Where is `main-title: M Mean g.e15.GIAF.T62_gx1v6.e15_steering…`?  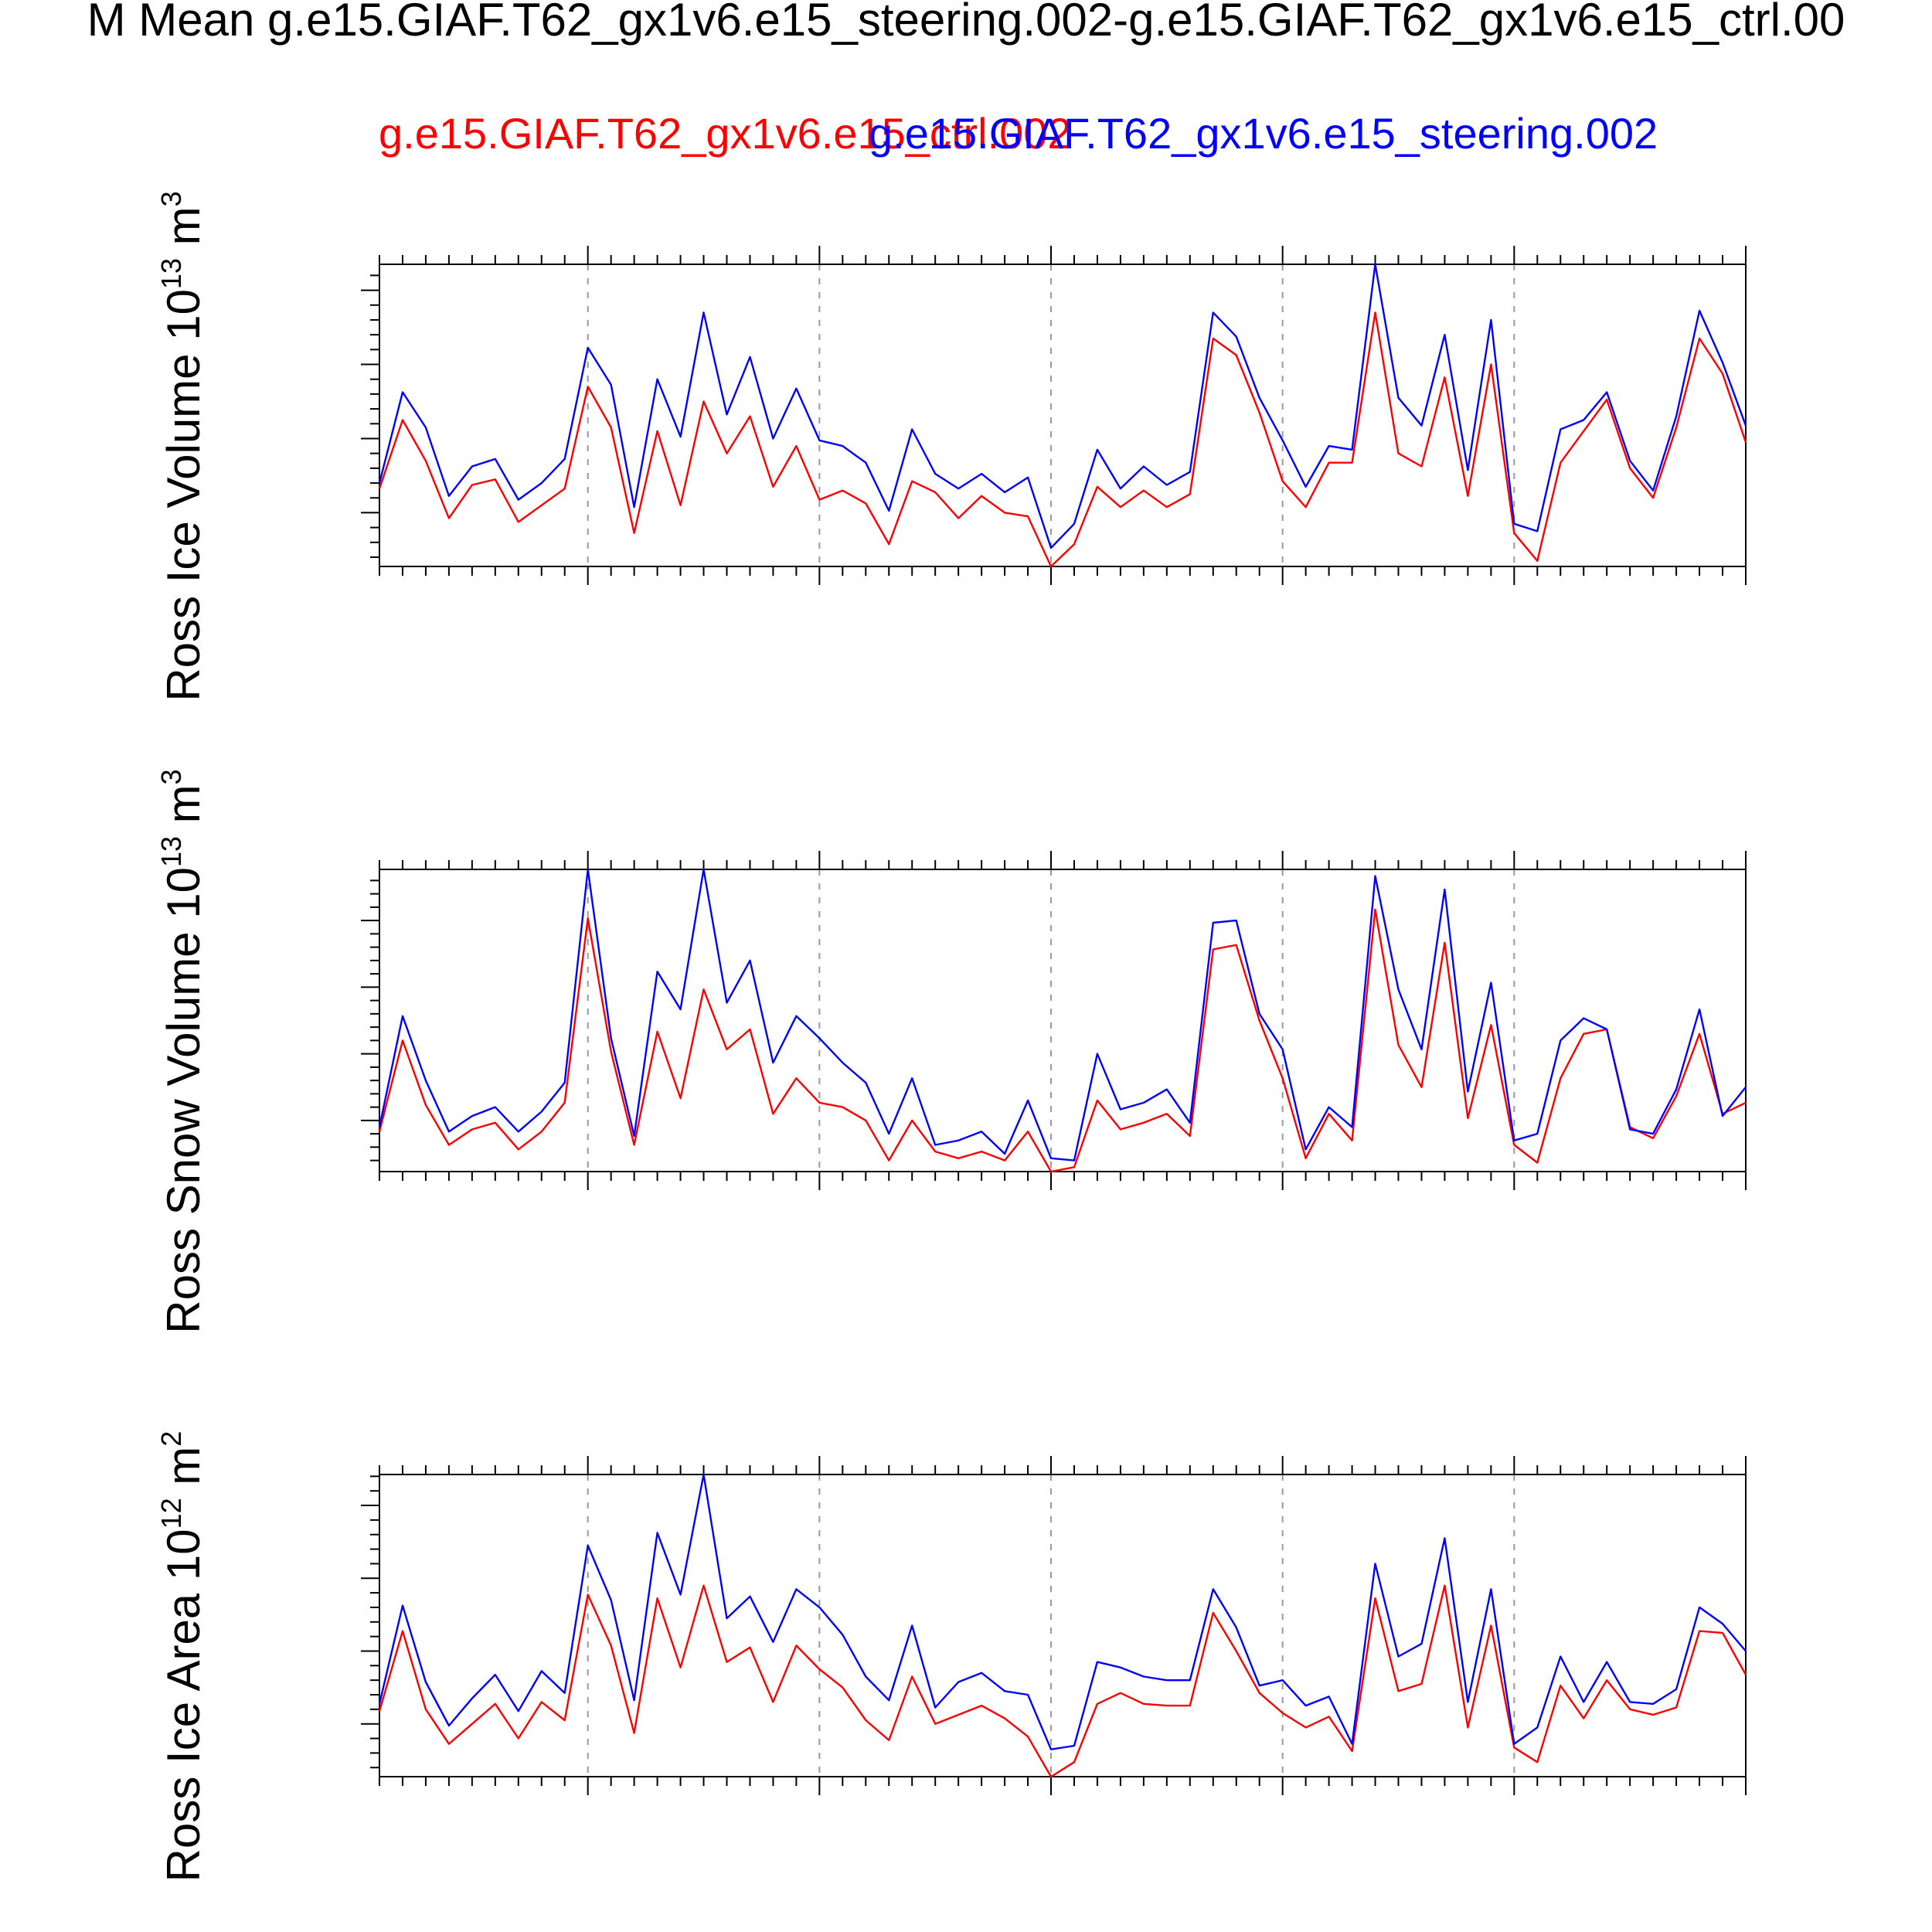
main-title: M Mean g.e15.GIAF.T62_gx1v6.e15_steering… is located at coordinates (966, 23).